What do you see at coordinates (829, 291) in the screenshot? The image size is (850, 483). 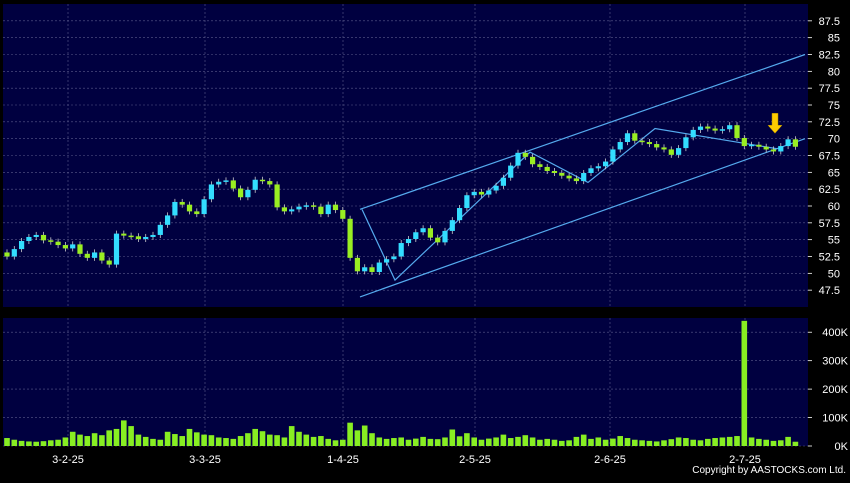 I see `price-tick-label: 47.5` at bounding box center [829, 291].